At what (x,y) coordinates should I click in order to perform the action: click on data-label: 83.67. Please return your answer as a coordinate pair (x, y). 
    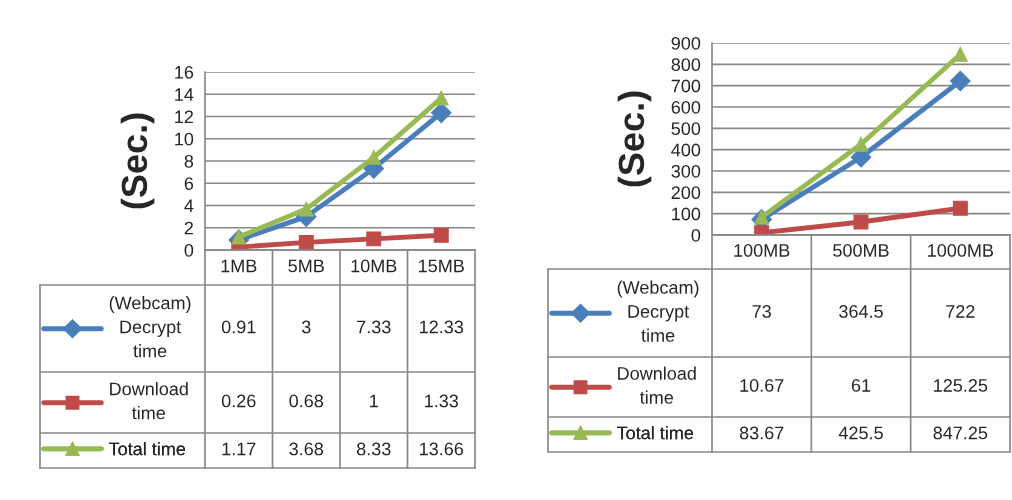
    Looking at the image, I should click on (761, 433).